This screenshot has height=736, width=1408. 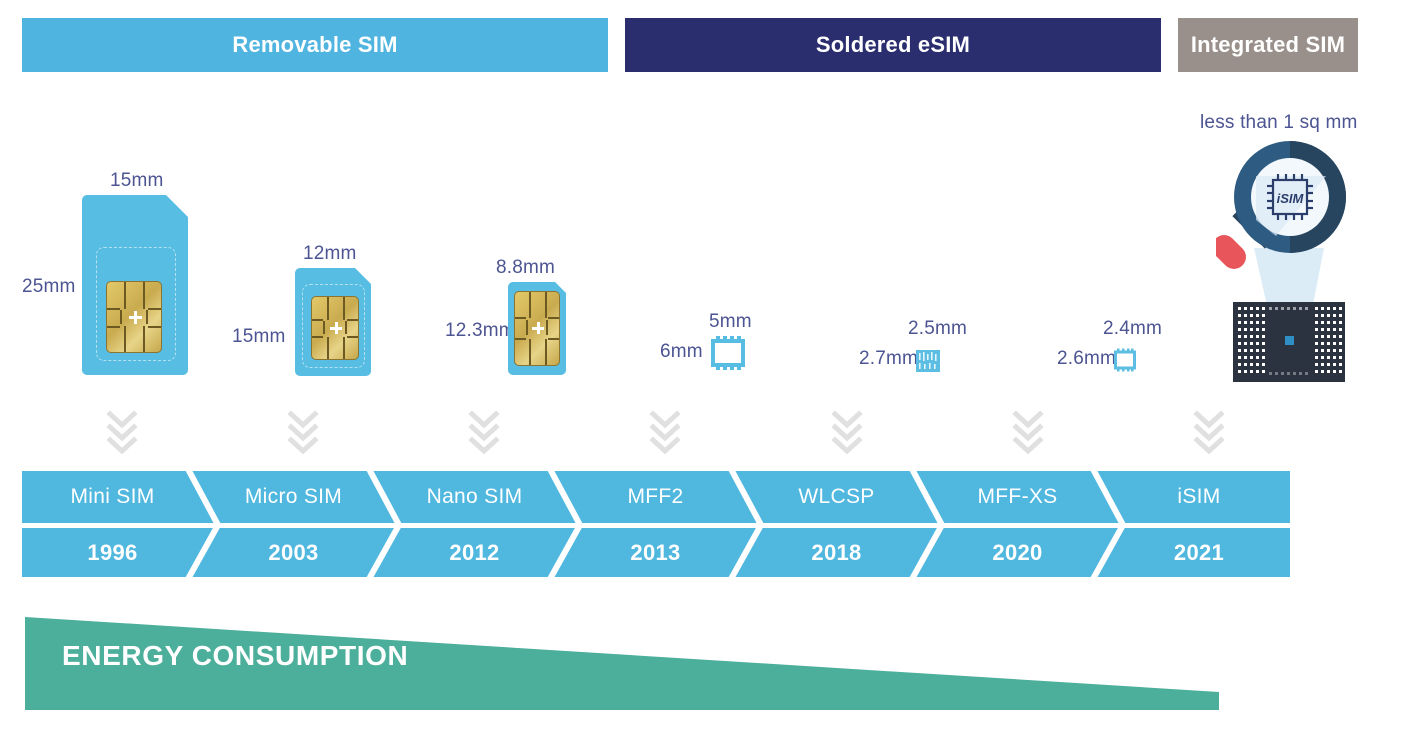 I want to click on chevron-down-icon-mff2, so click(x=665, y=431).